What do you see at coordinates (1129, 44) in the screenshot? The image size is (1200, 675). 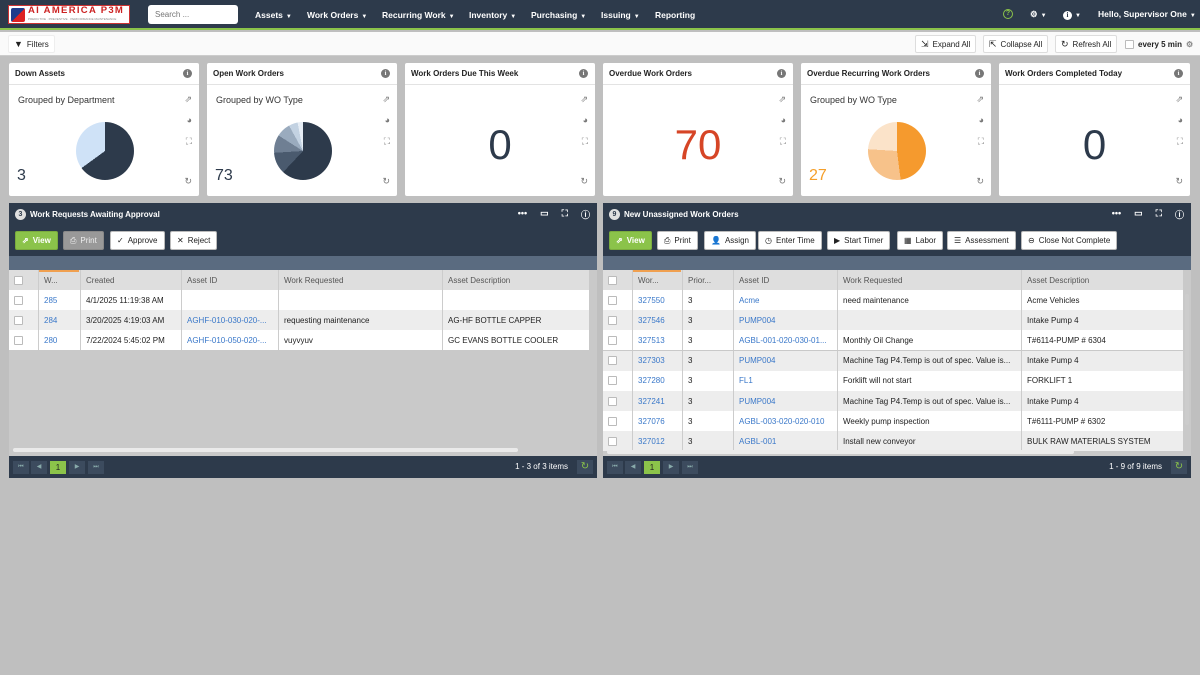 I see `auto-refresh-checkbox` at bounding box center [1129, 44].